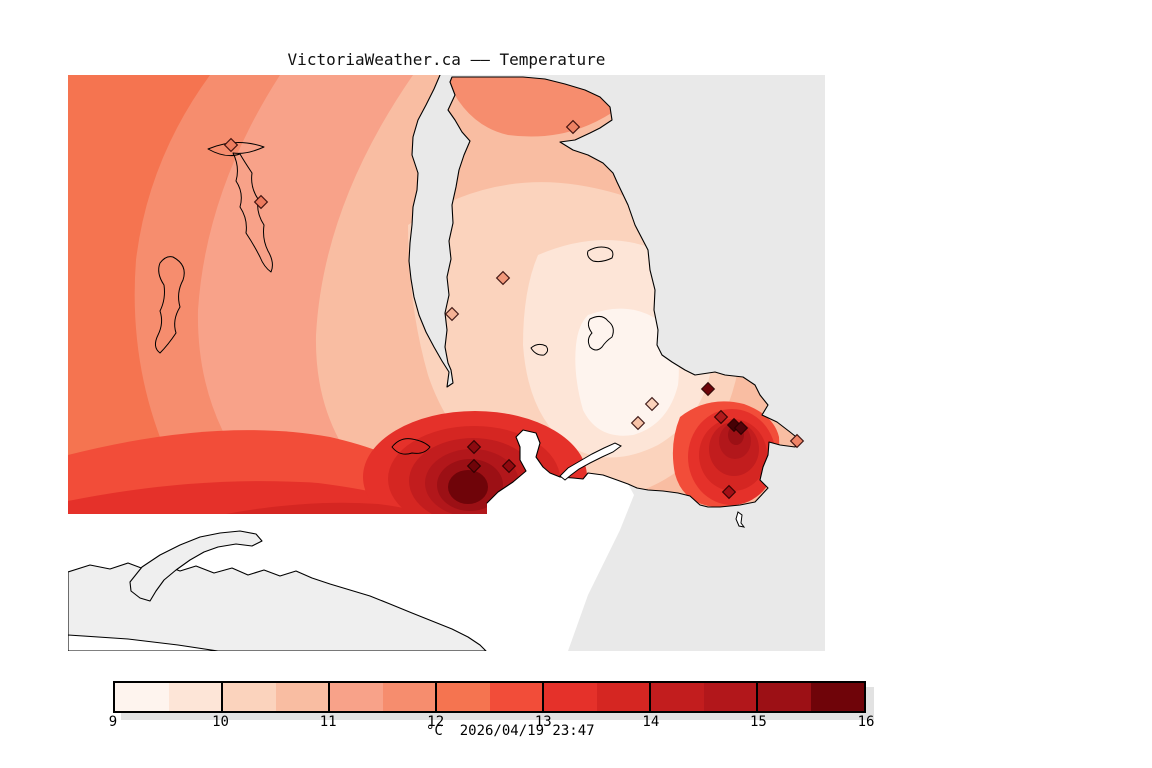 The width and height of the screenshot is (1152, 768). I want to click on colorbar-tick-label: 14, so click(651, 722).